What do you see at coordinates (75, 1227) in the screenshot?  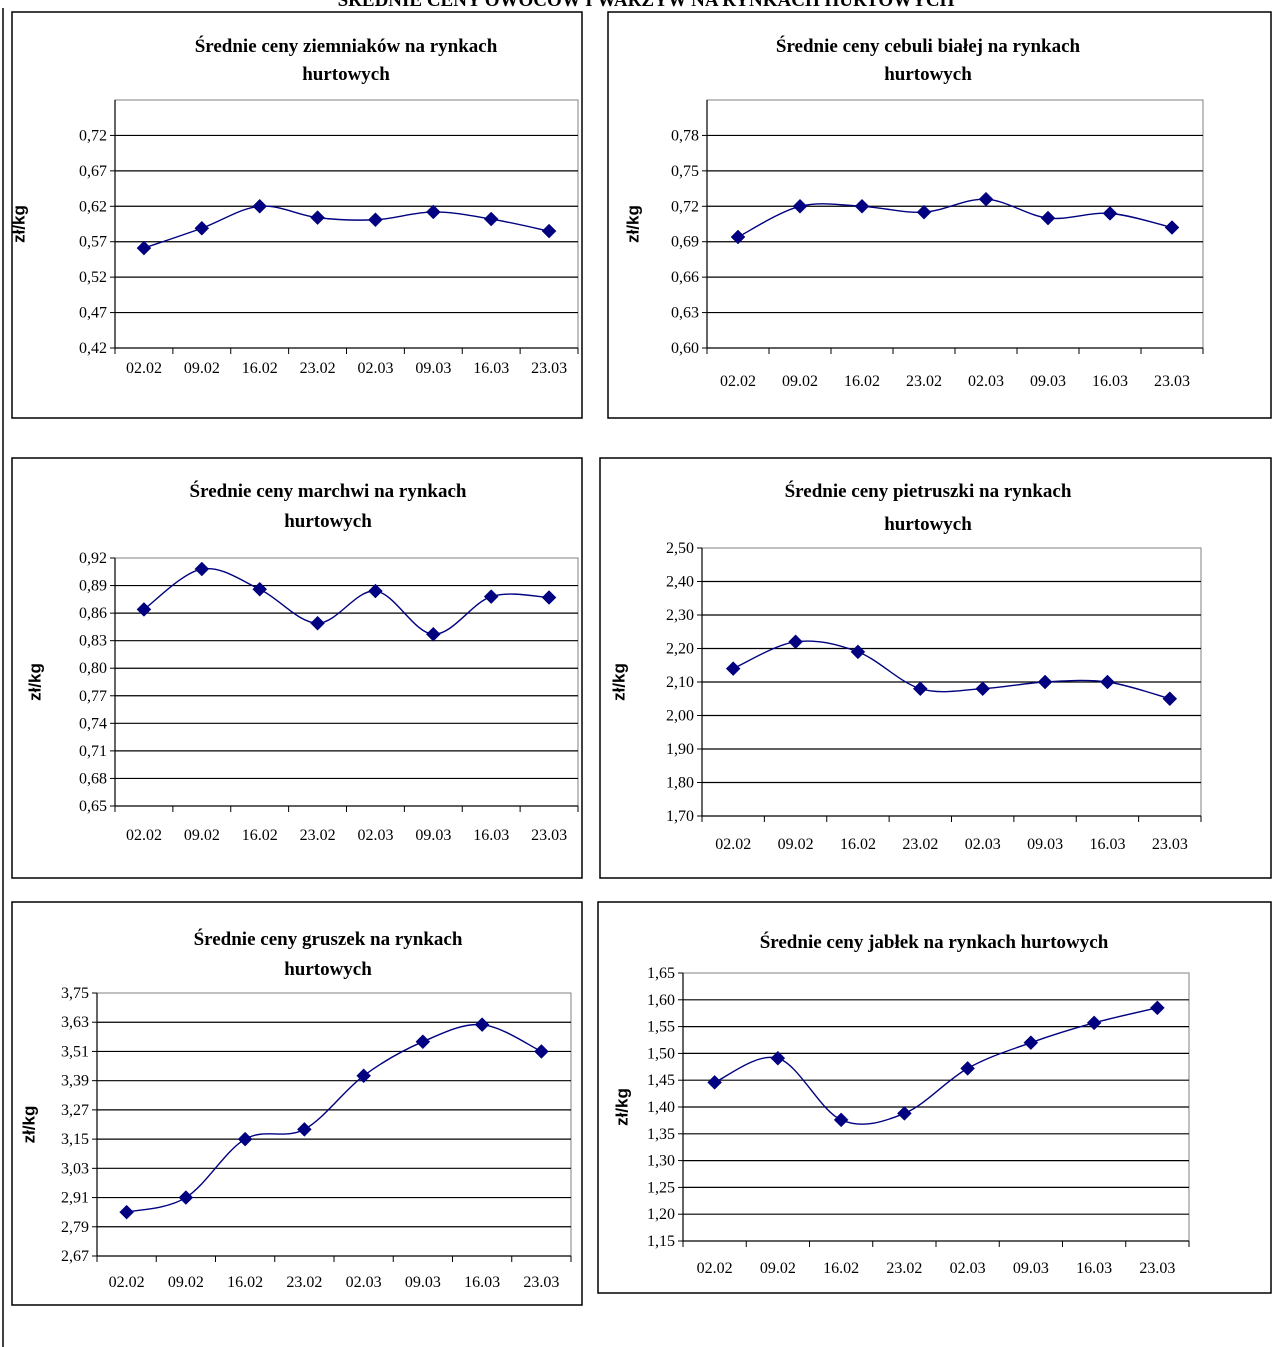 I see `y-tick-label: 2,79` at bounding box center [75, 1227].